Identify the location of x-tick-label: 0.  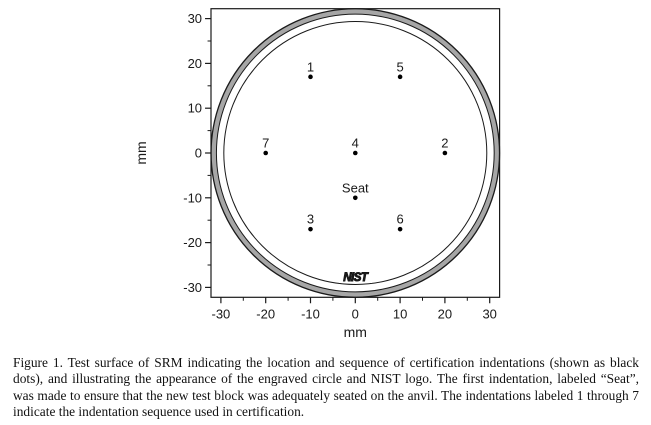
(355, 313).